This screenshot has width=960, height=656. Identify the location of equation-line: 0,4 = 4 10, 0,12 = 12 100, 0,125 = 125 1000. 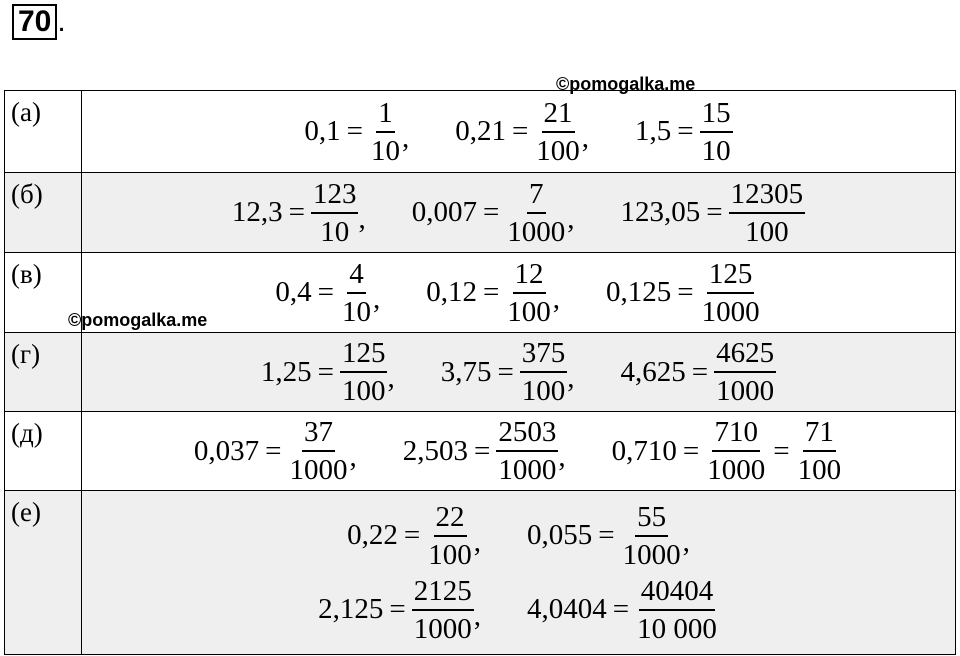
(518, 293).